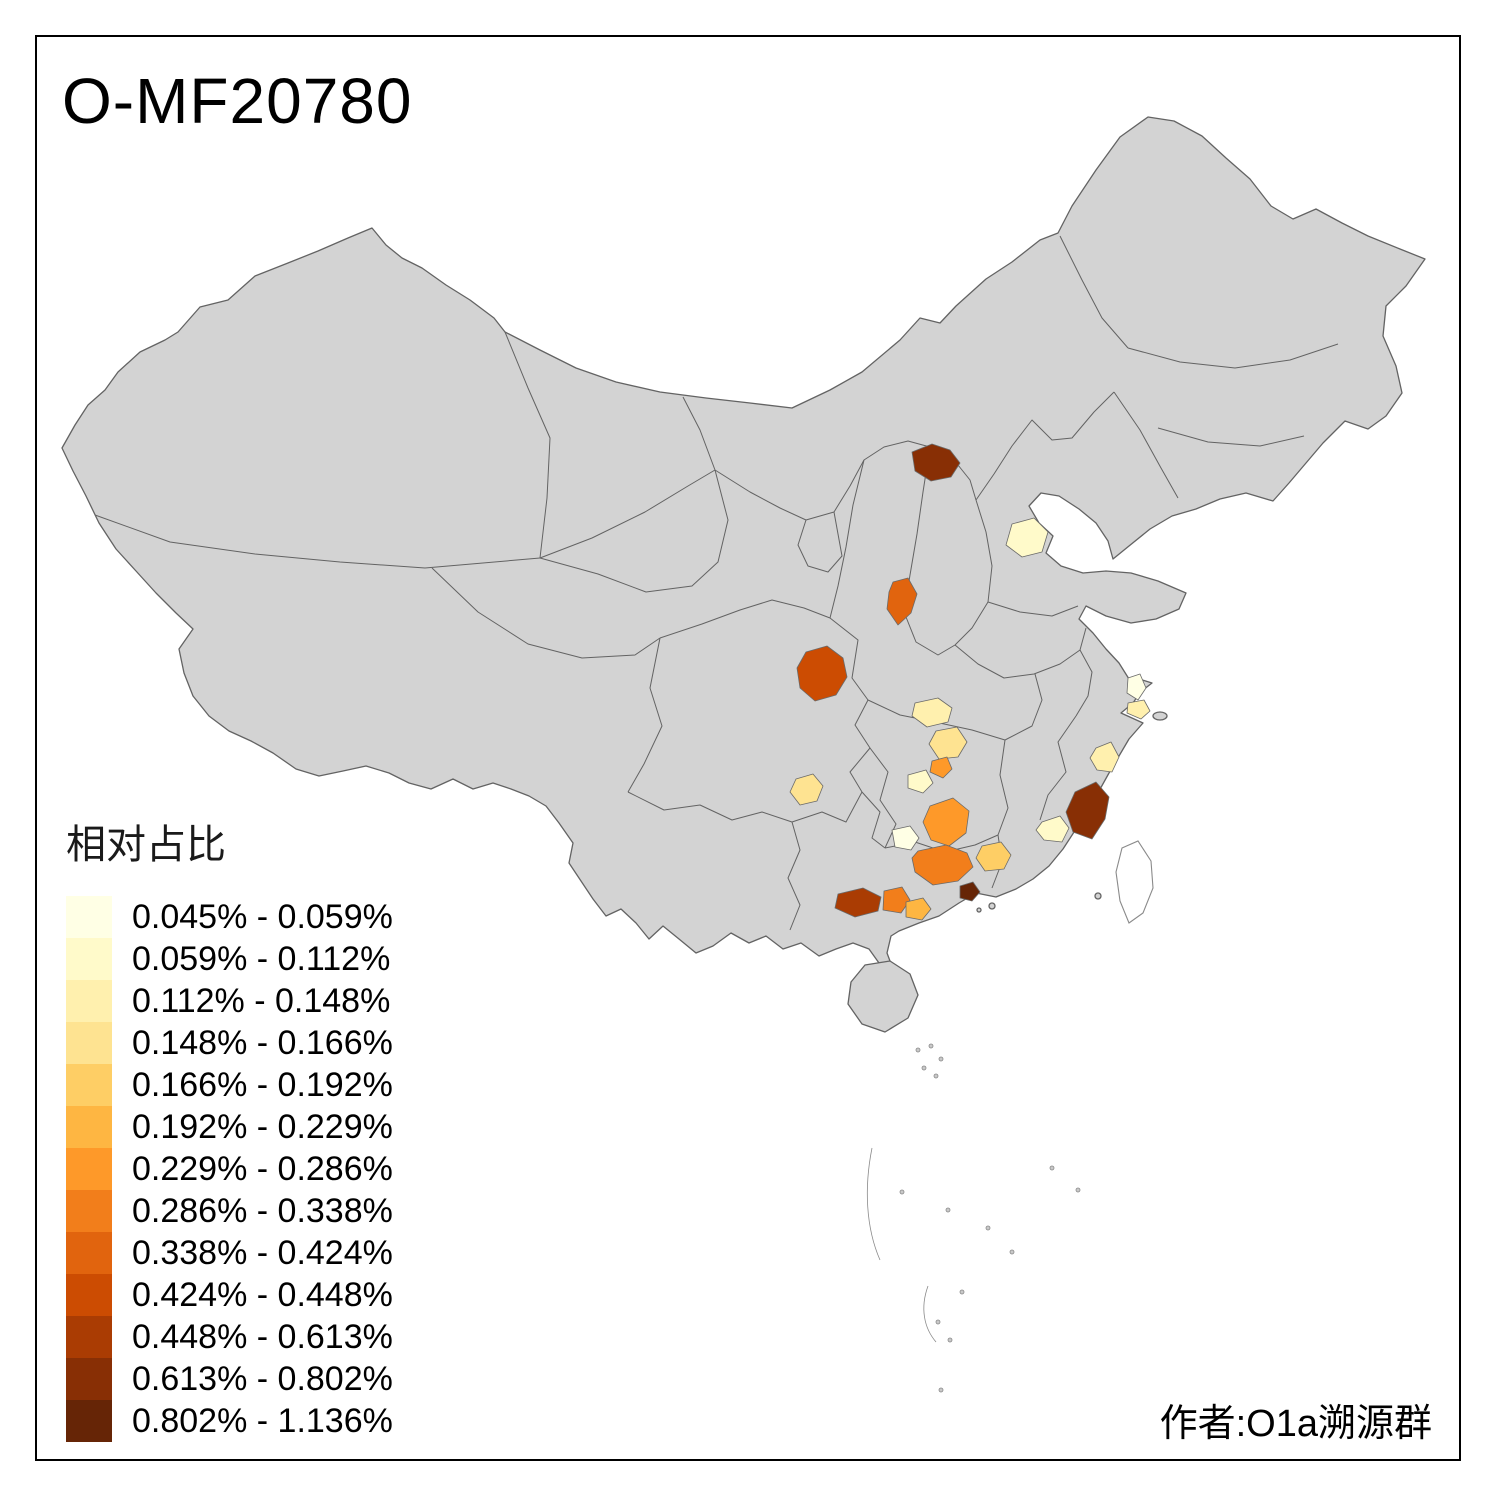  Describe the element at coordinates (262, 1084) in the screenshot. I see `legend-label: 0.166% - 0.192%` at that location.